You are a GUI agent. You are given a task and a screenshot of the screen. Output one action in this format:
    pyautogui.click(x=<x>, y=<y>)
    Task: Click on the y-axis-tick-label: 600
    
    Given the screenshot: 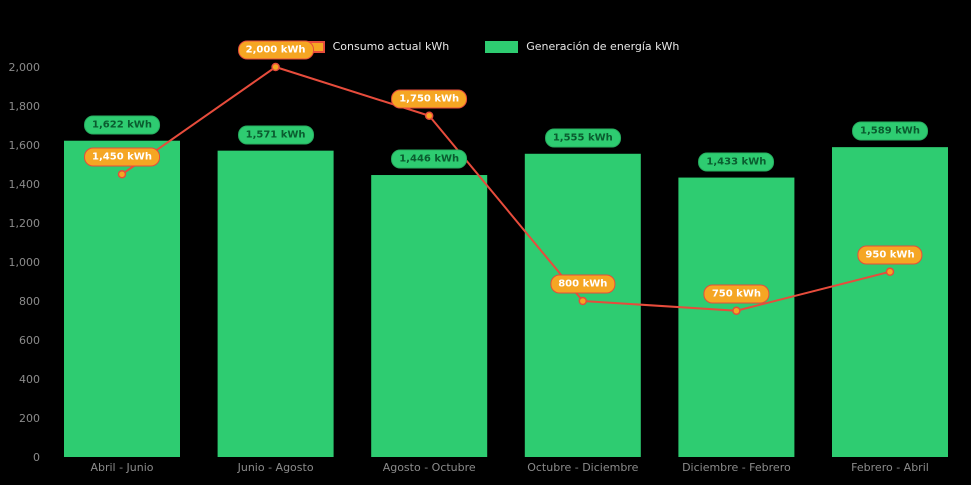 What is the action you would take?
    pyautogui.click(x=29, y=340)
    